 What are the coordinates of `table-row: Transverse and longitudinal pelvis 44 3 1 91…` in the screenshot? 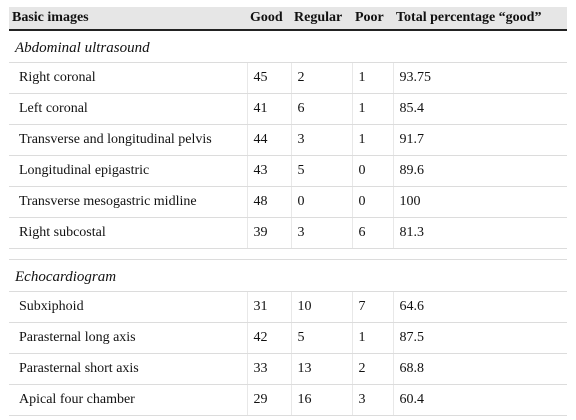 It's located at (288, 140).